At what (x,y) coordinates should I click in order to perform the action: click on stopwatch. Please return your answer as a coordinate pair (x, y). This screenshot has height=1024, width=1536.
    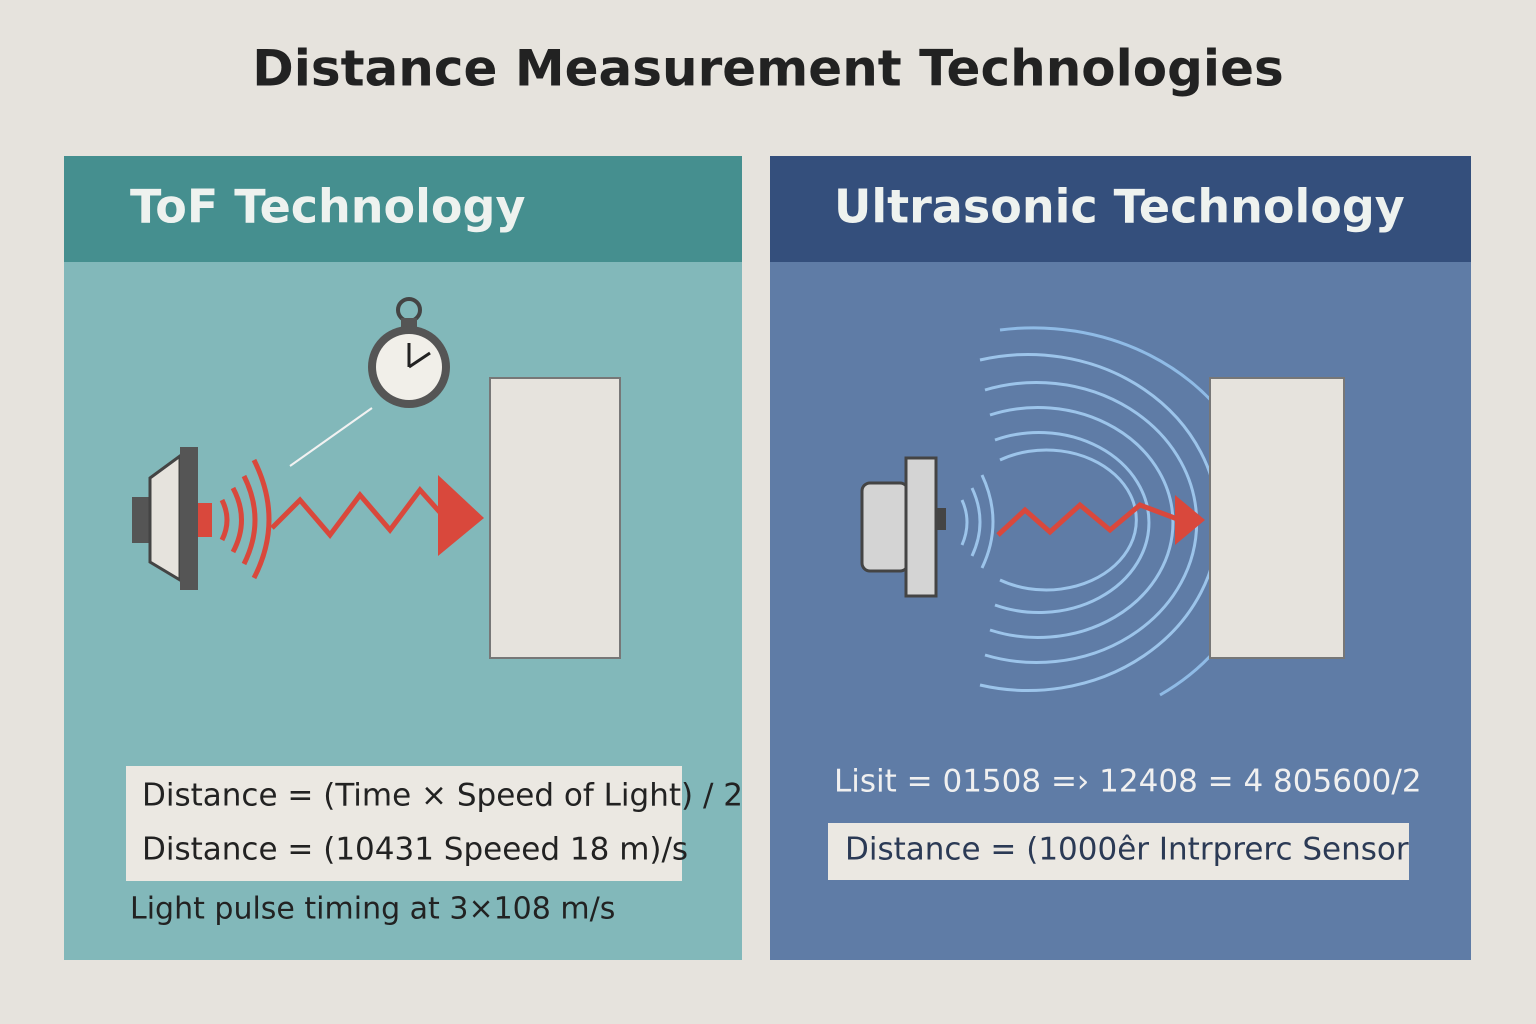
    Looking at the image, I should click on (369, 382).